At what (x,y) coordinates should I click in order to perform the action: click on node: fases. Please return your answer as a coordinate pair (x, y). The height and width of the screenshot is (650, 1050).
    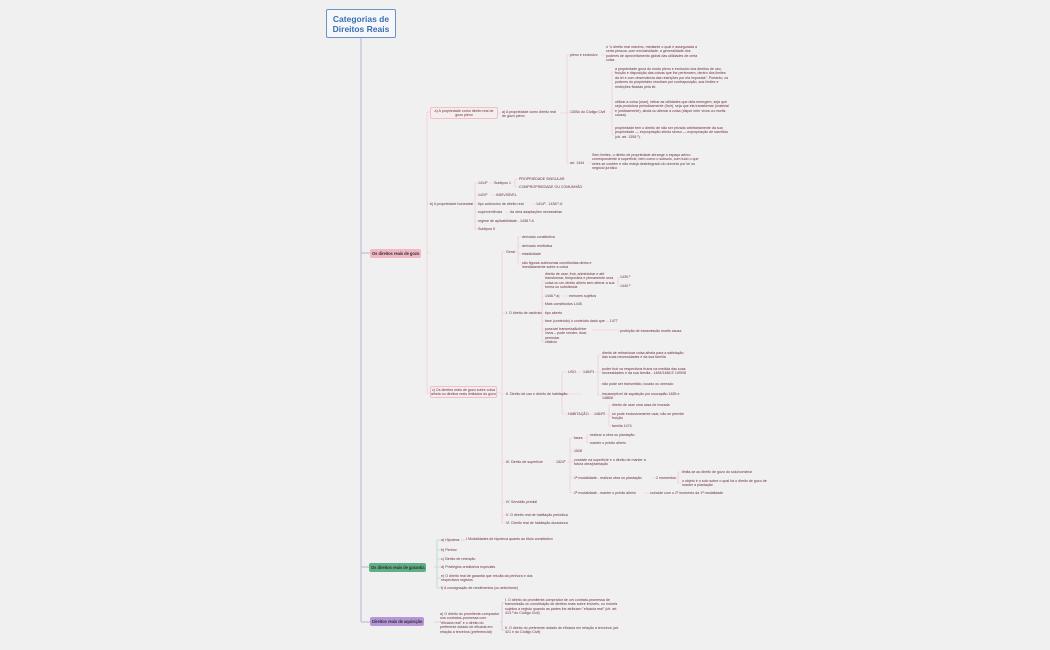
    Looking at the image, I should click on (578, 438).